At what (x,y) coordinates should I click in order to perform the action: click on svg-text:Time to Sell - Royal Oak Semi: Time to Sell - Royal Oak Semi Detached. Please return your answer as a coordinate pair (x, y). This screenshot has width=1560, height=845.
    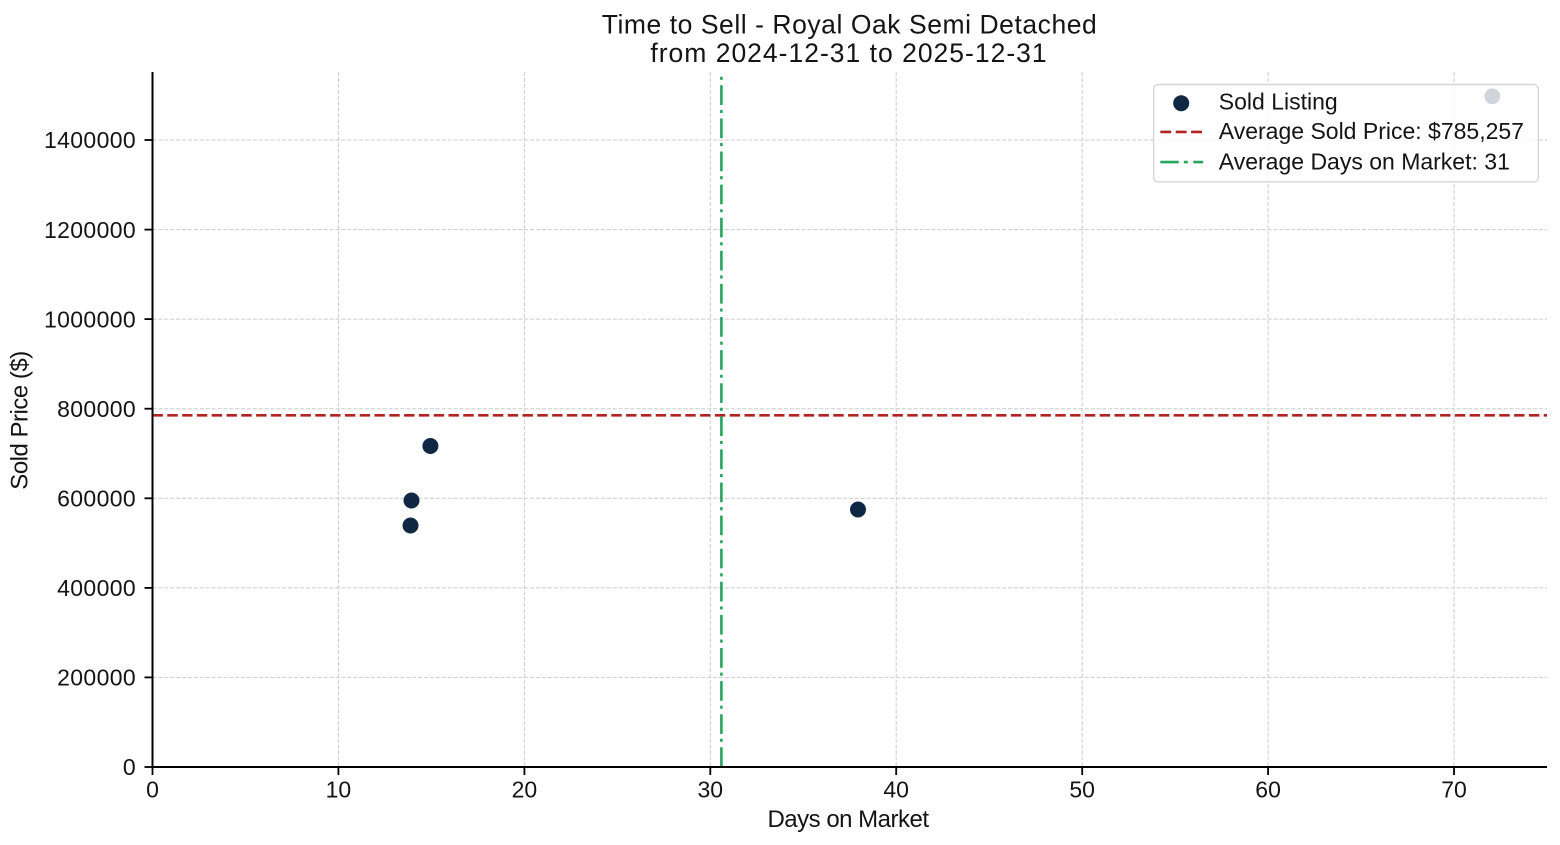
    Looking at the image, I should click on (850, 25).